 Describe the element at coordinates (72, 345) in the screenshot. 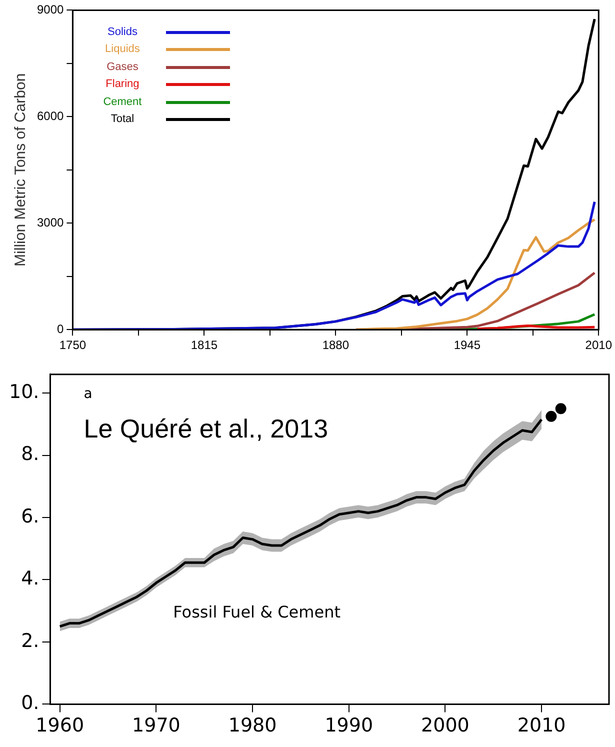

I see `x-tick-label: 1750` at that location.